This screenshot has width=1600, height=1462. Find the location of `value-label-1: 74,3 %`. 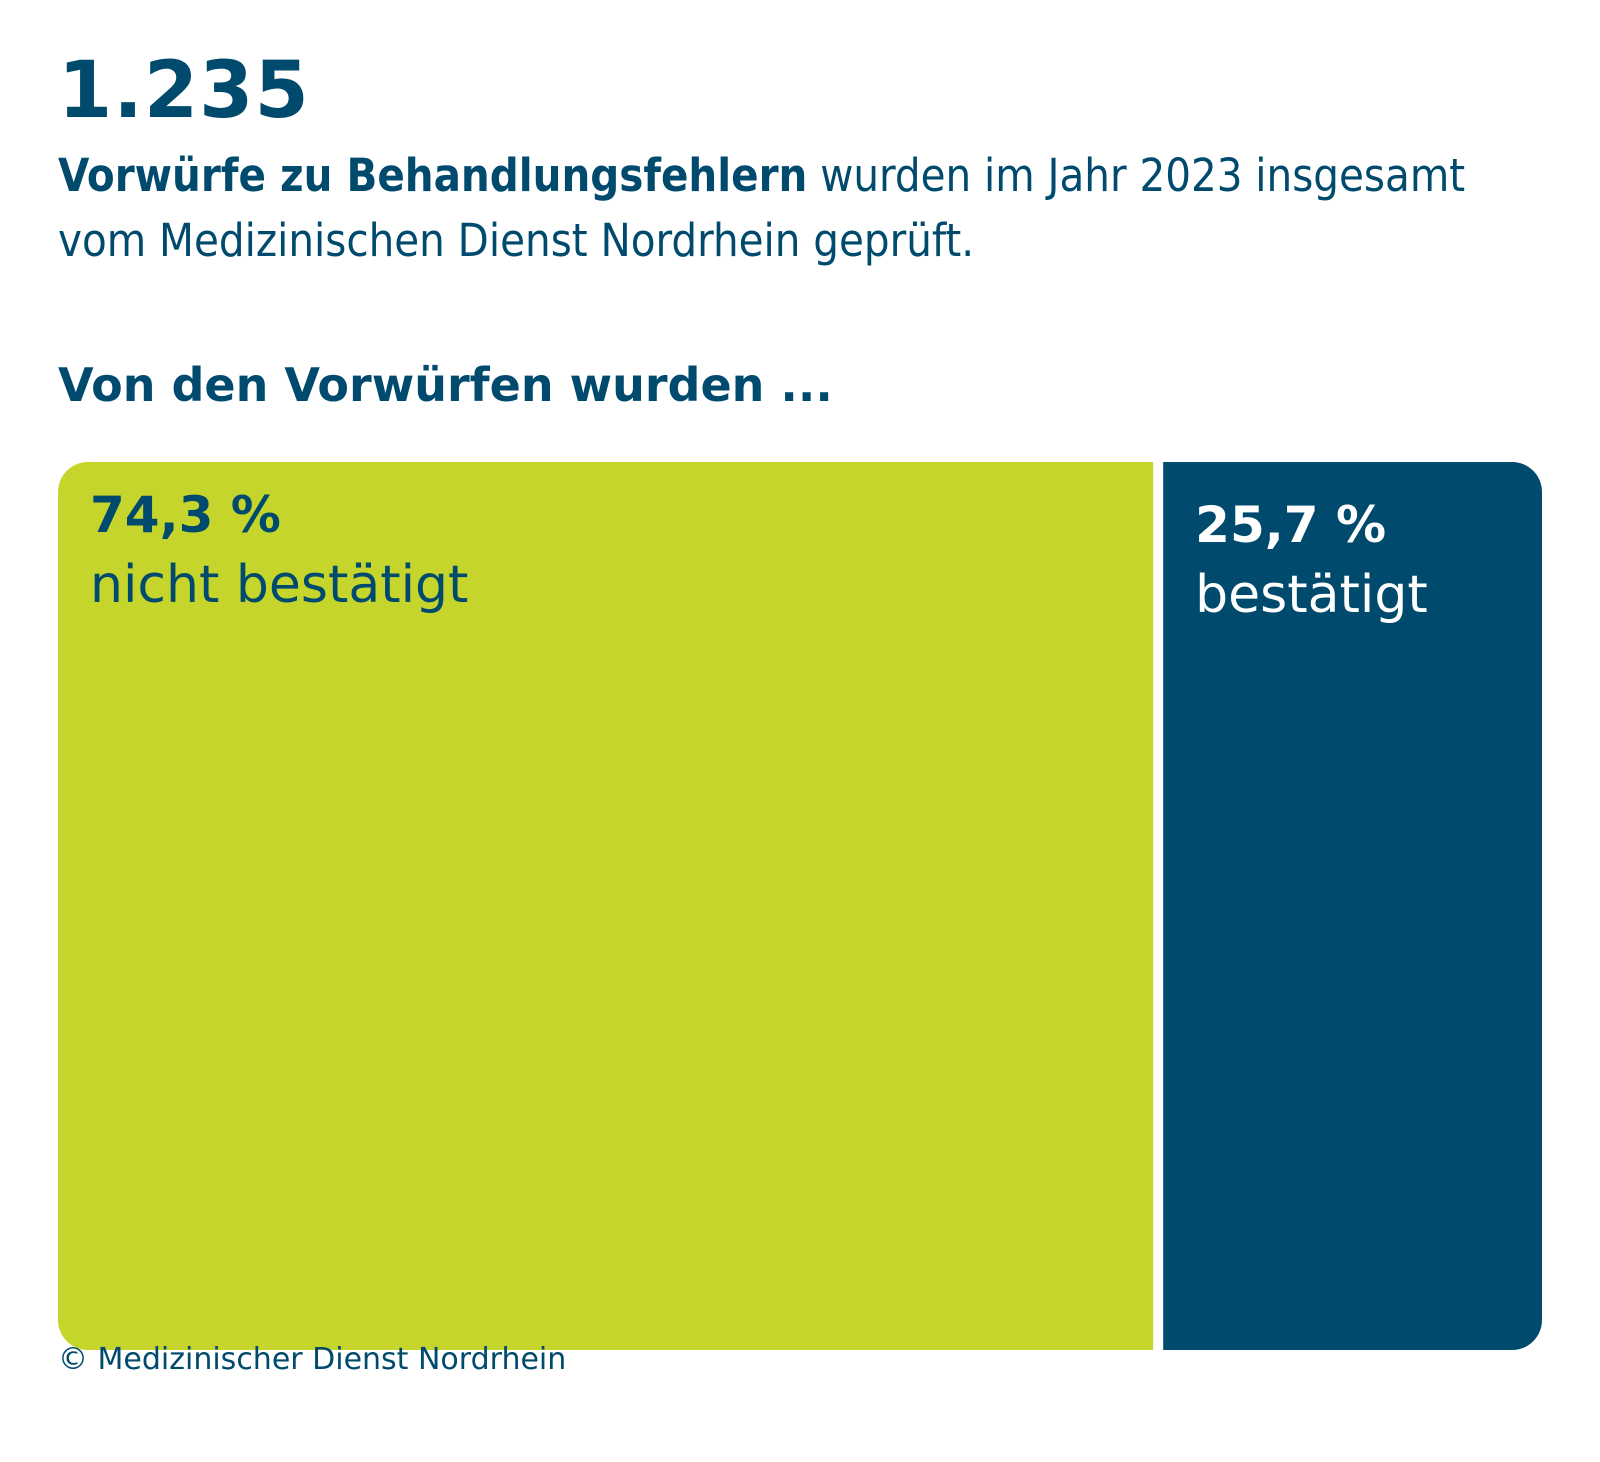

value-label-1: 74,3 % is located at coordinates (185, 515).